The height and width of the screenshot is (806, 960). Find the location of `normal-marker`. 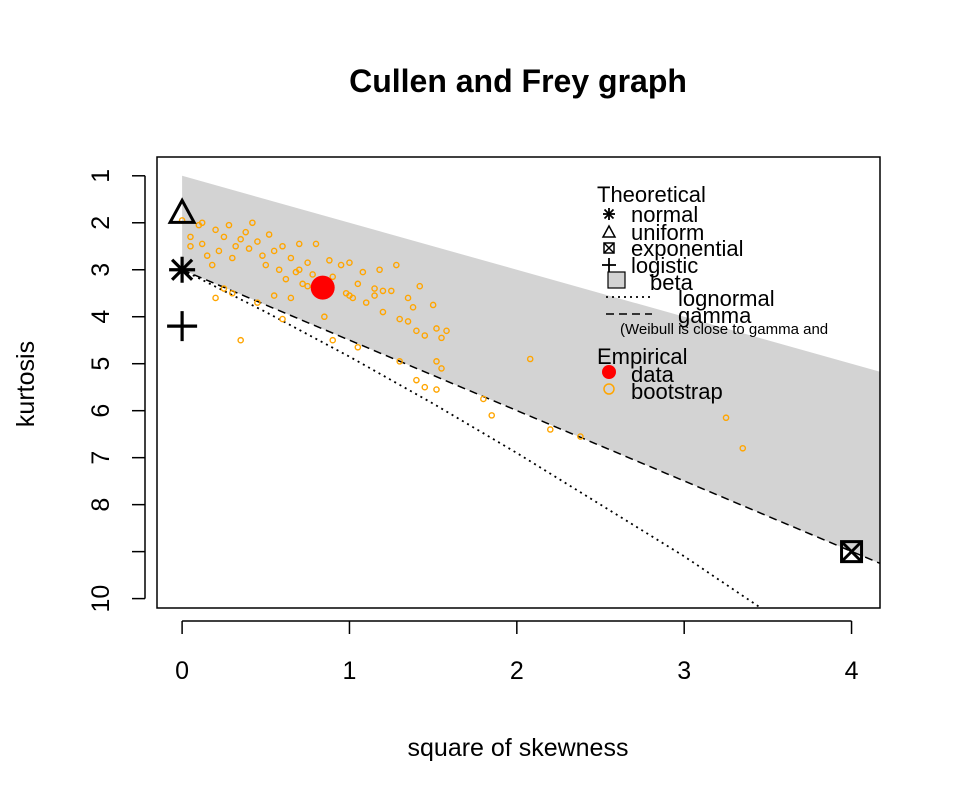

normal-marker is located at coordinates (182, 269).